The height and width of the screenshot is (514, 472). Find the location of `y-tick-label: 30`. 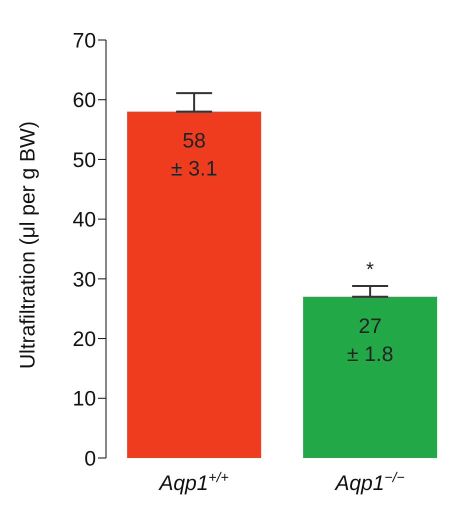

y-tick-label: 30 is located at coordinates (84, 280).